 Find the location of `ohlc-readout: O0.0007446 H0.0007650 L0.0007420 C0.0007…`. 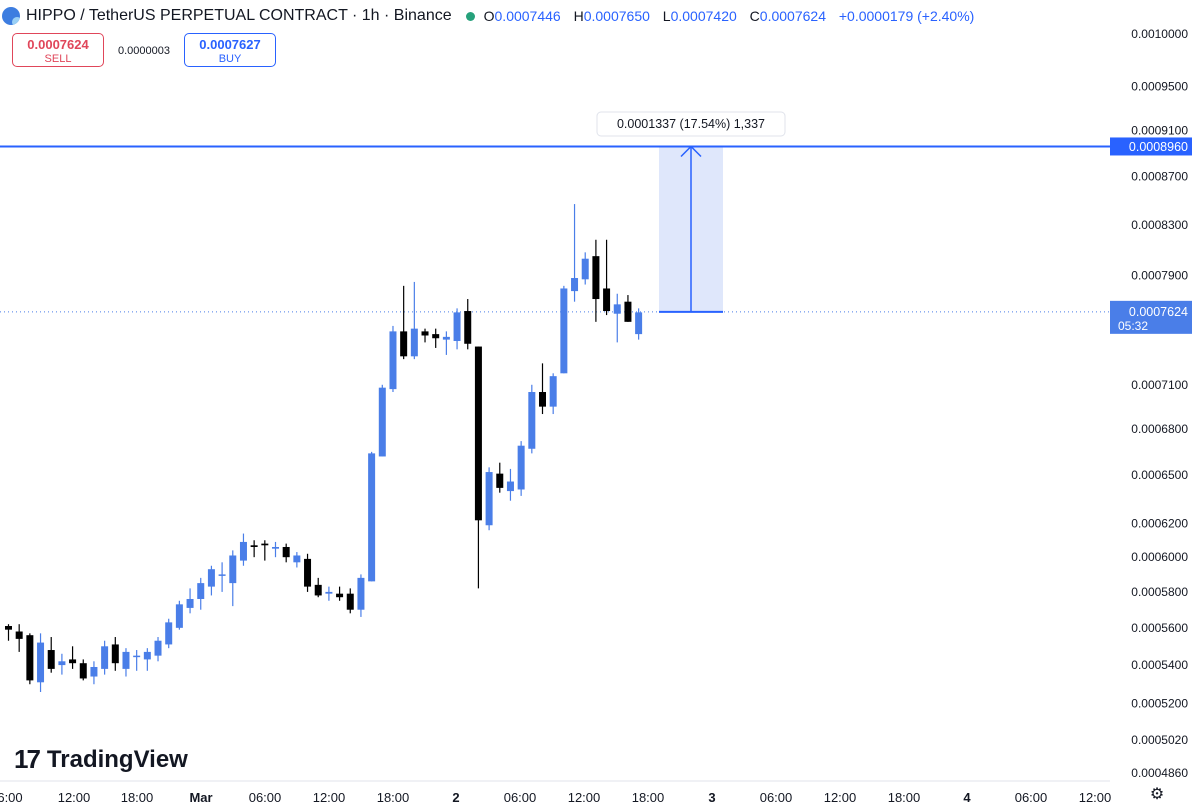

ohlc-readout: O0.0007446 H0.0007650 L0.0007420 C0.0007… is located at coordinates (729, 16).